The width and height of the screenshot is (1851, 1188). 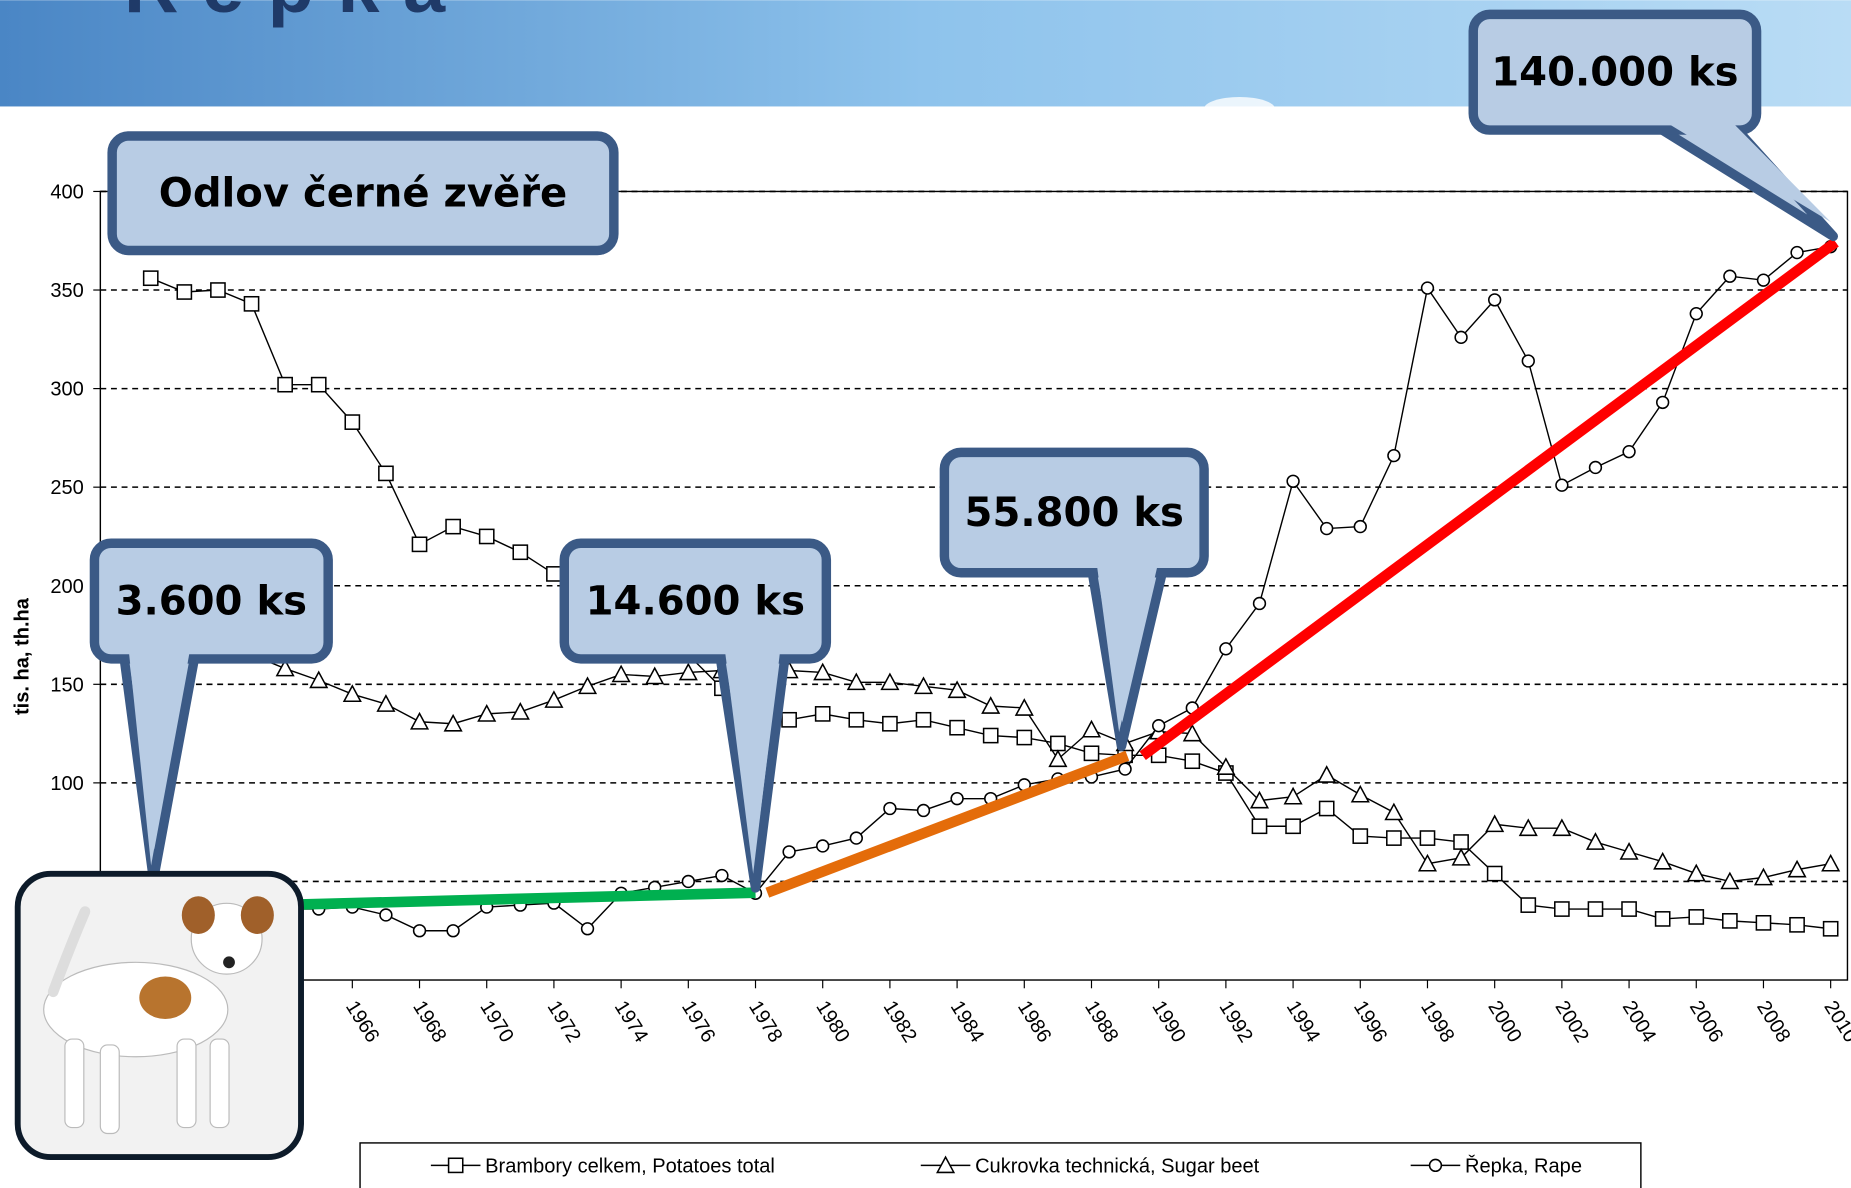 I want to click on x-tick-label: 1966, so click(x=362, y=1021).